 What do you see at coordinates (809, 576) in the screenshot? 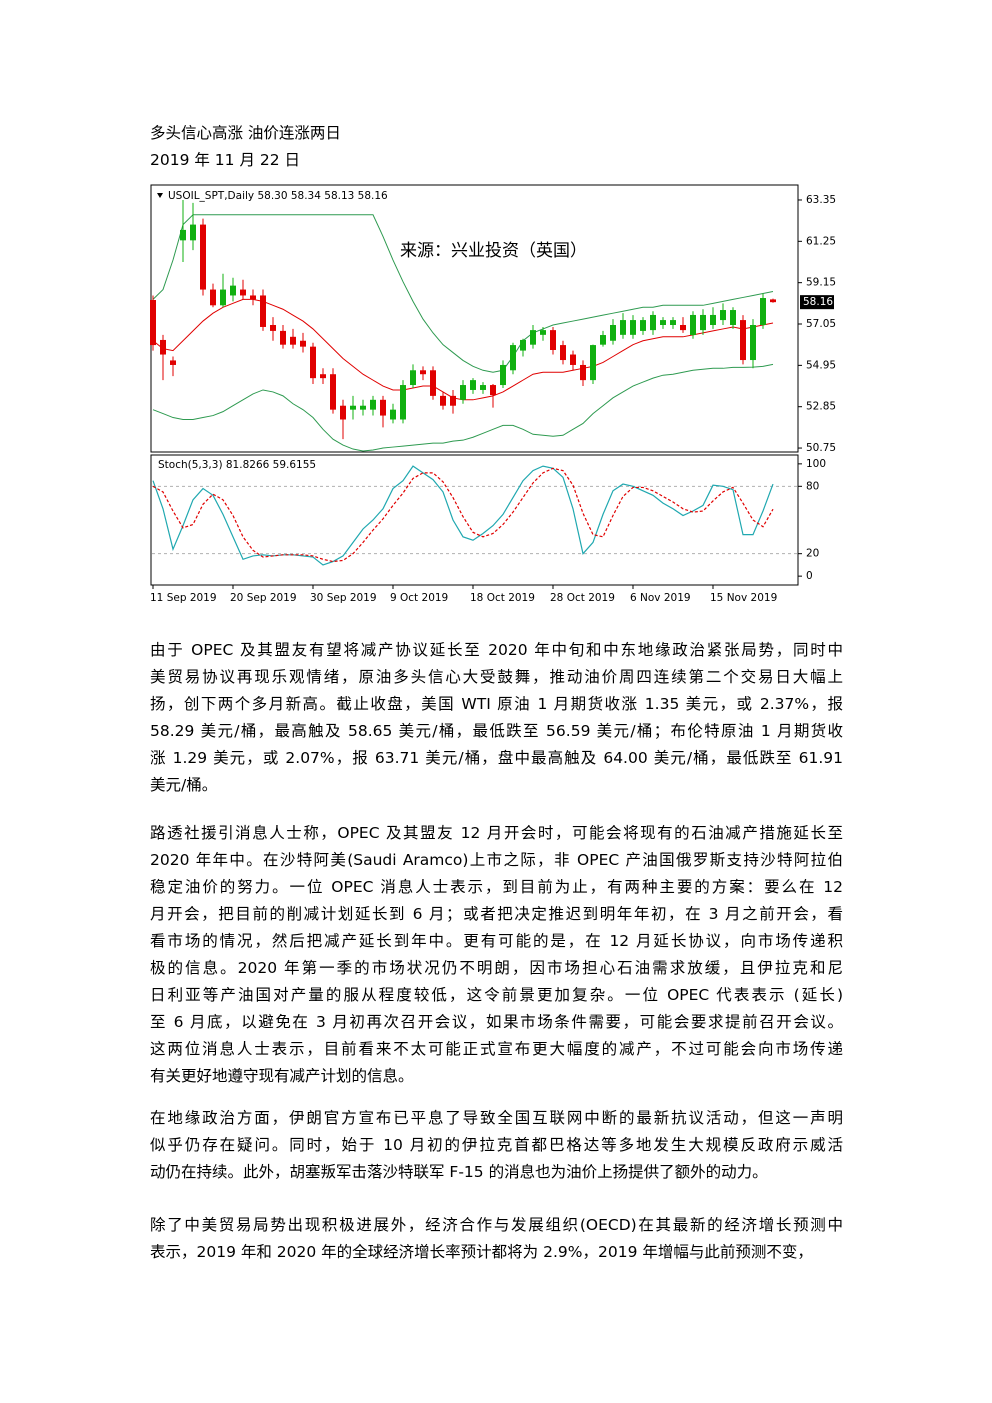
I see `y-tick-label: 0` at bounding box center [809, 576].